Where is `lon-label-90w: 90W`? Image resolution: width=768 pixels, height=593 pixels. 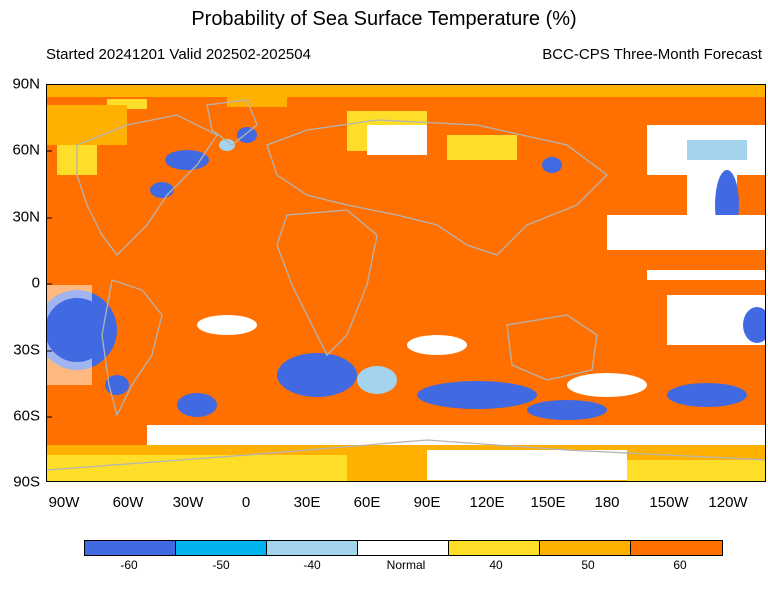 lon-label-90w: 90W is located at coordinates (64, 502).